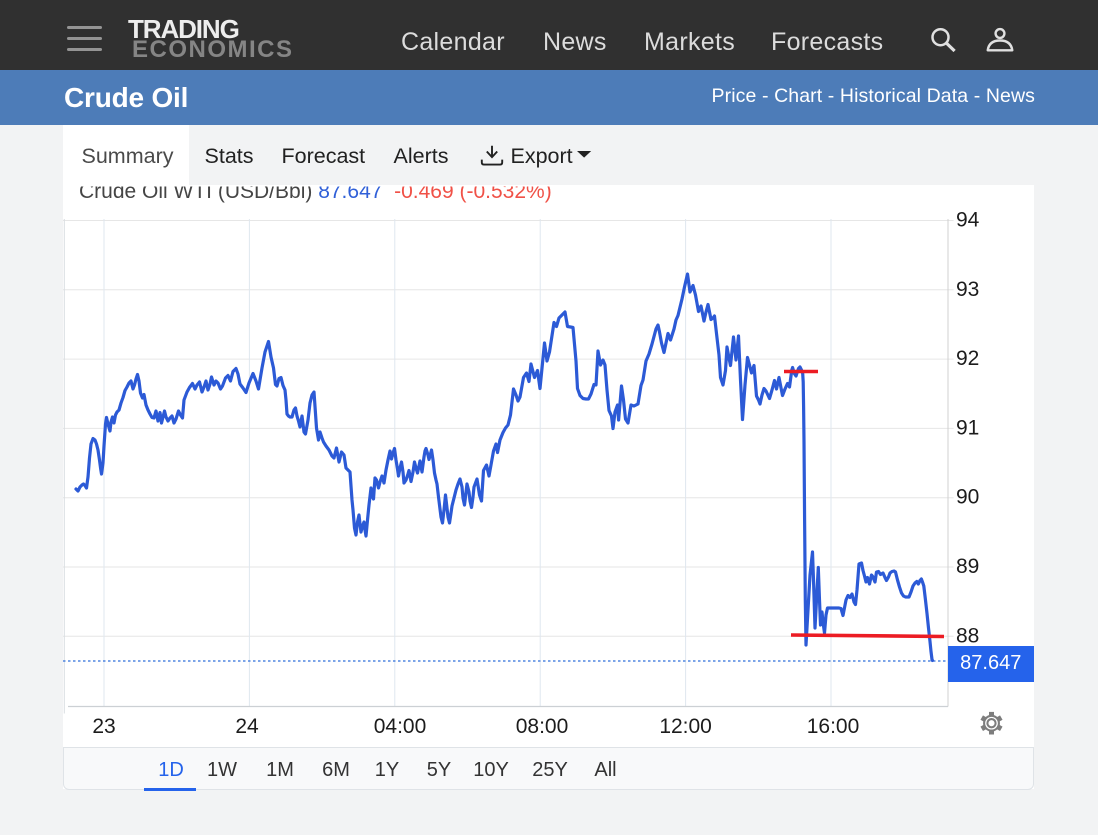  Describe the element at coordinates (967, 289) in the screenshot. I see `svg-text: 93` at that location.